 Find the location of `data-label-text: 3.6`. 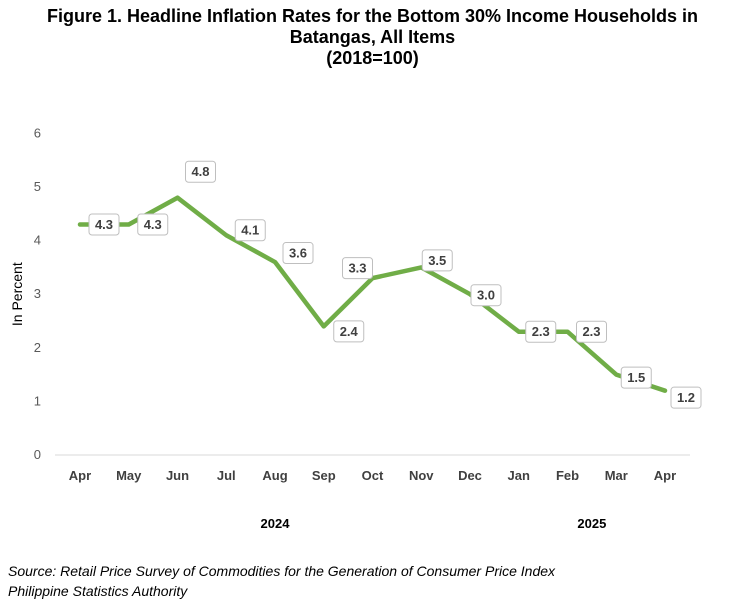

data-label-text: 3.6 is located at coordinates (298, 253).